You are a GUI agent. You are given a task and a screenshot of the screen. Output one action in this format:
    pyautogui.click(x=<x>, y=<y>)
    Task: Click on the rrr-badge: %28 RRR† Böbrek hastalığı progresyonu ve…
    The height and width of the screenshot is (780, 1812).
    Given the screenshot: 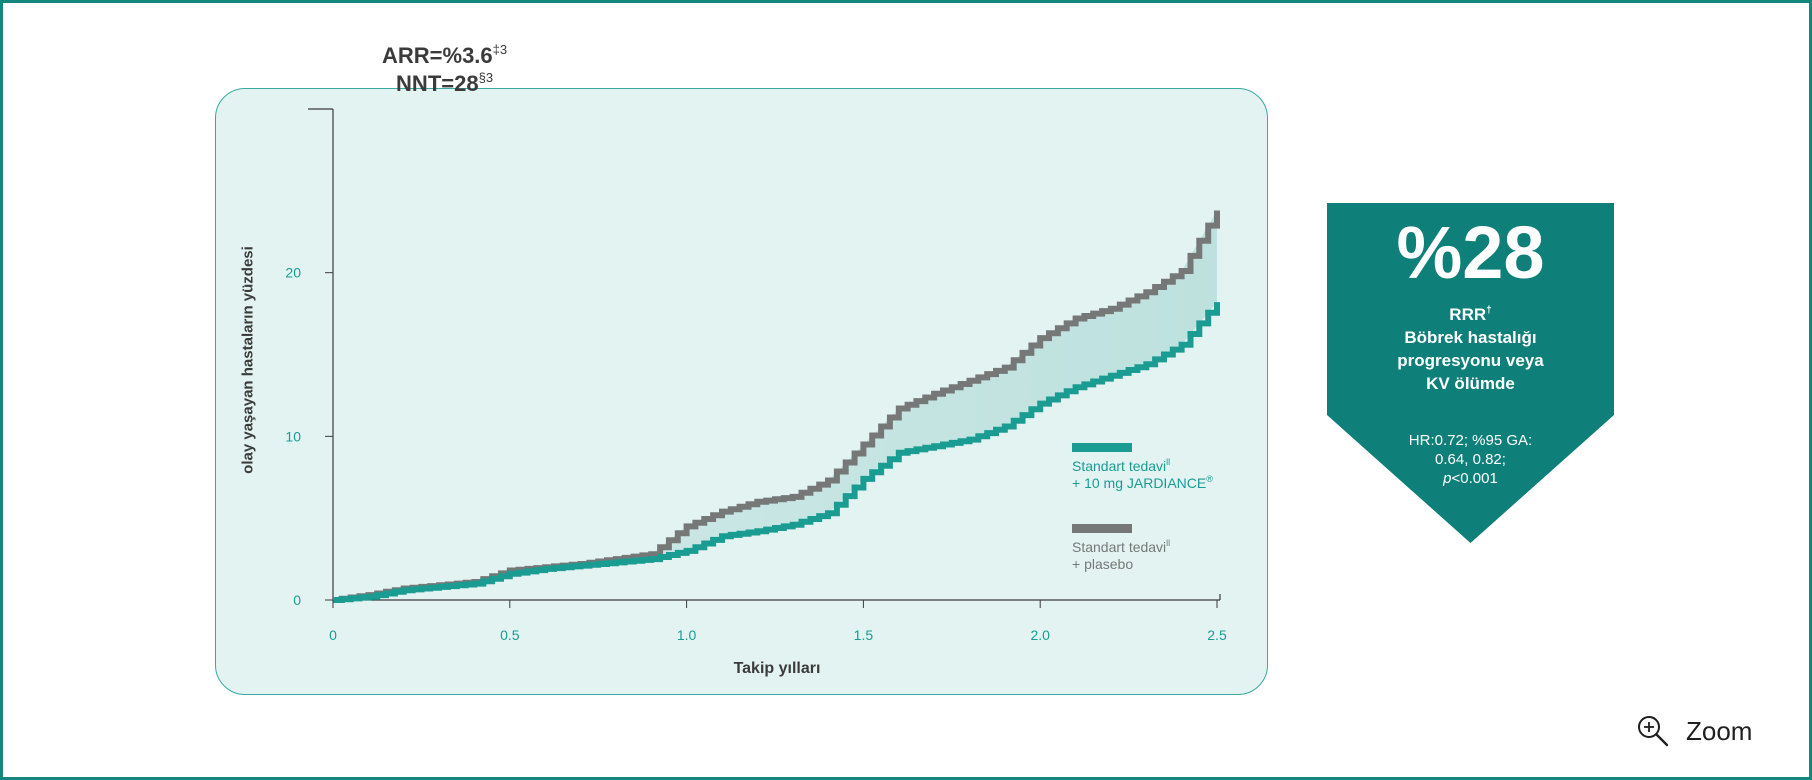 What is the action you would take?
    pyautogui.click(x=1470, y=373)
    